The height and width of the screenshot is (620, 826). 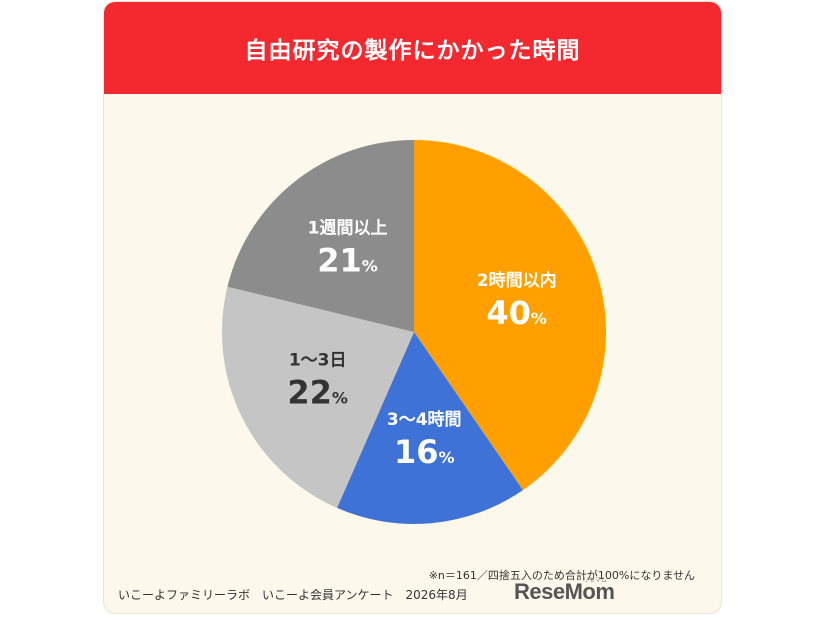 What do you see at coordinates (424, 419) in the screenshot?
I see `slice-label-1: 3〜4時間` at bounding box center [424, 419].